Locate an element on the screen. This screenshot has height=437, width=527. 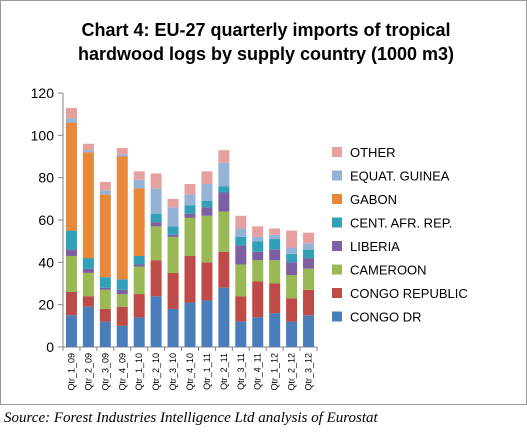
legend-label: GABON is located at coordinates (373, 199).